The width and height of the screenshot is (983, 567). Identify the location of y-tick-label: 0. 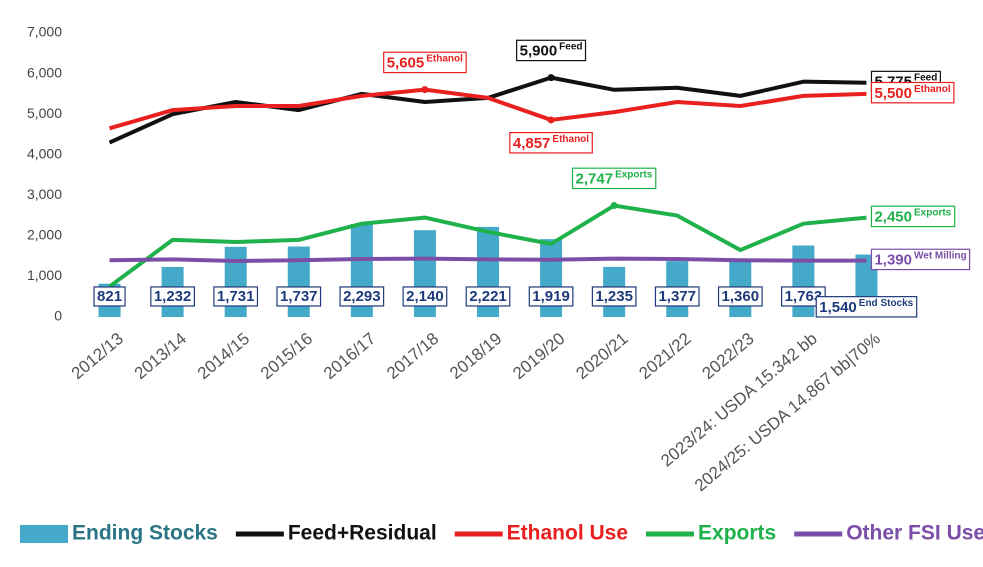
(58, 316).